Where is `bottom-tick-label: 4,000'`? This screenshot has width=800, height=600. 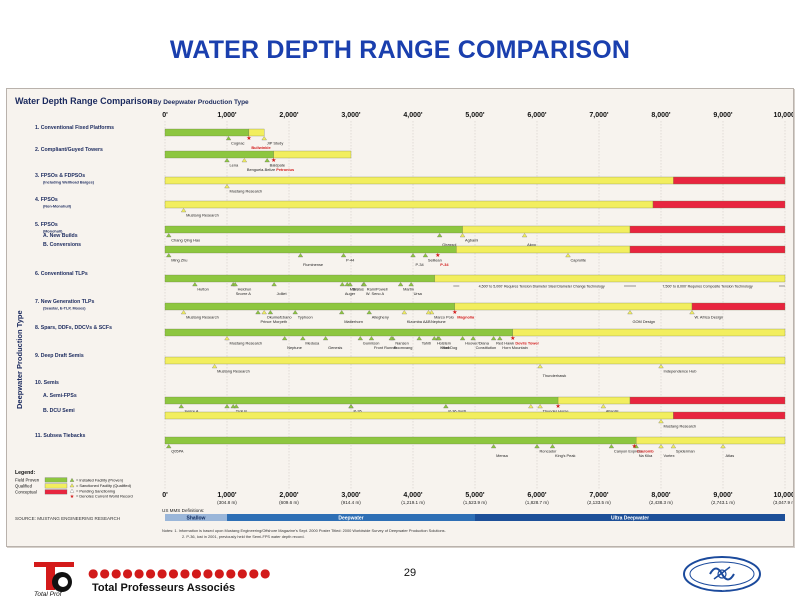
bottom-tick-label: 4,000' is located at coordinates (413, 495).